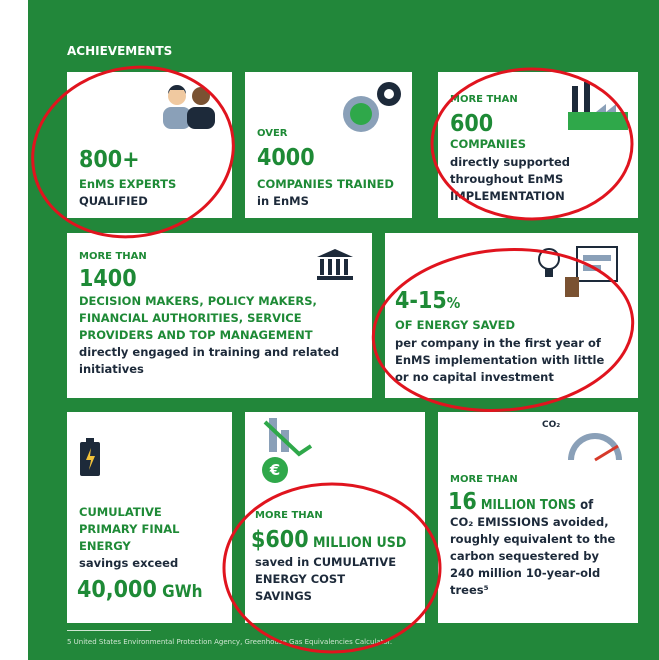  What do you see at coordinates (189, 107) in the screenshot?
I see `people-icon` at bounding box center [189, 107].